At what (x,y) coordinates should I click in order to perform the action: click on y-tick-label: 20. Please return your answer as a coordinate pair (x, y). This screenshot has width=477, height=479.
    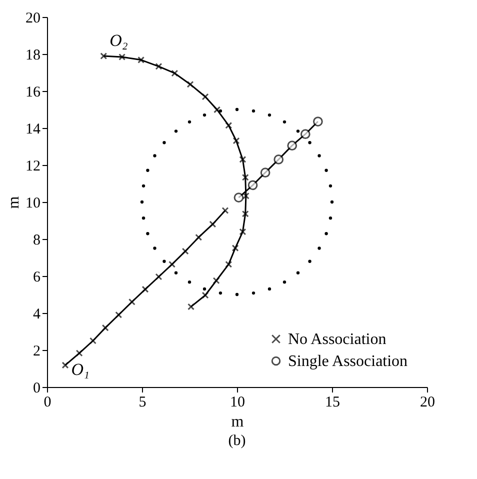
    Looking at the image, I should click on (33, 18).